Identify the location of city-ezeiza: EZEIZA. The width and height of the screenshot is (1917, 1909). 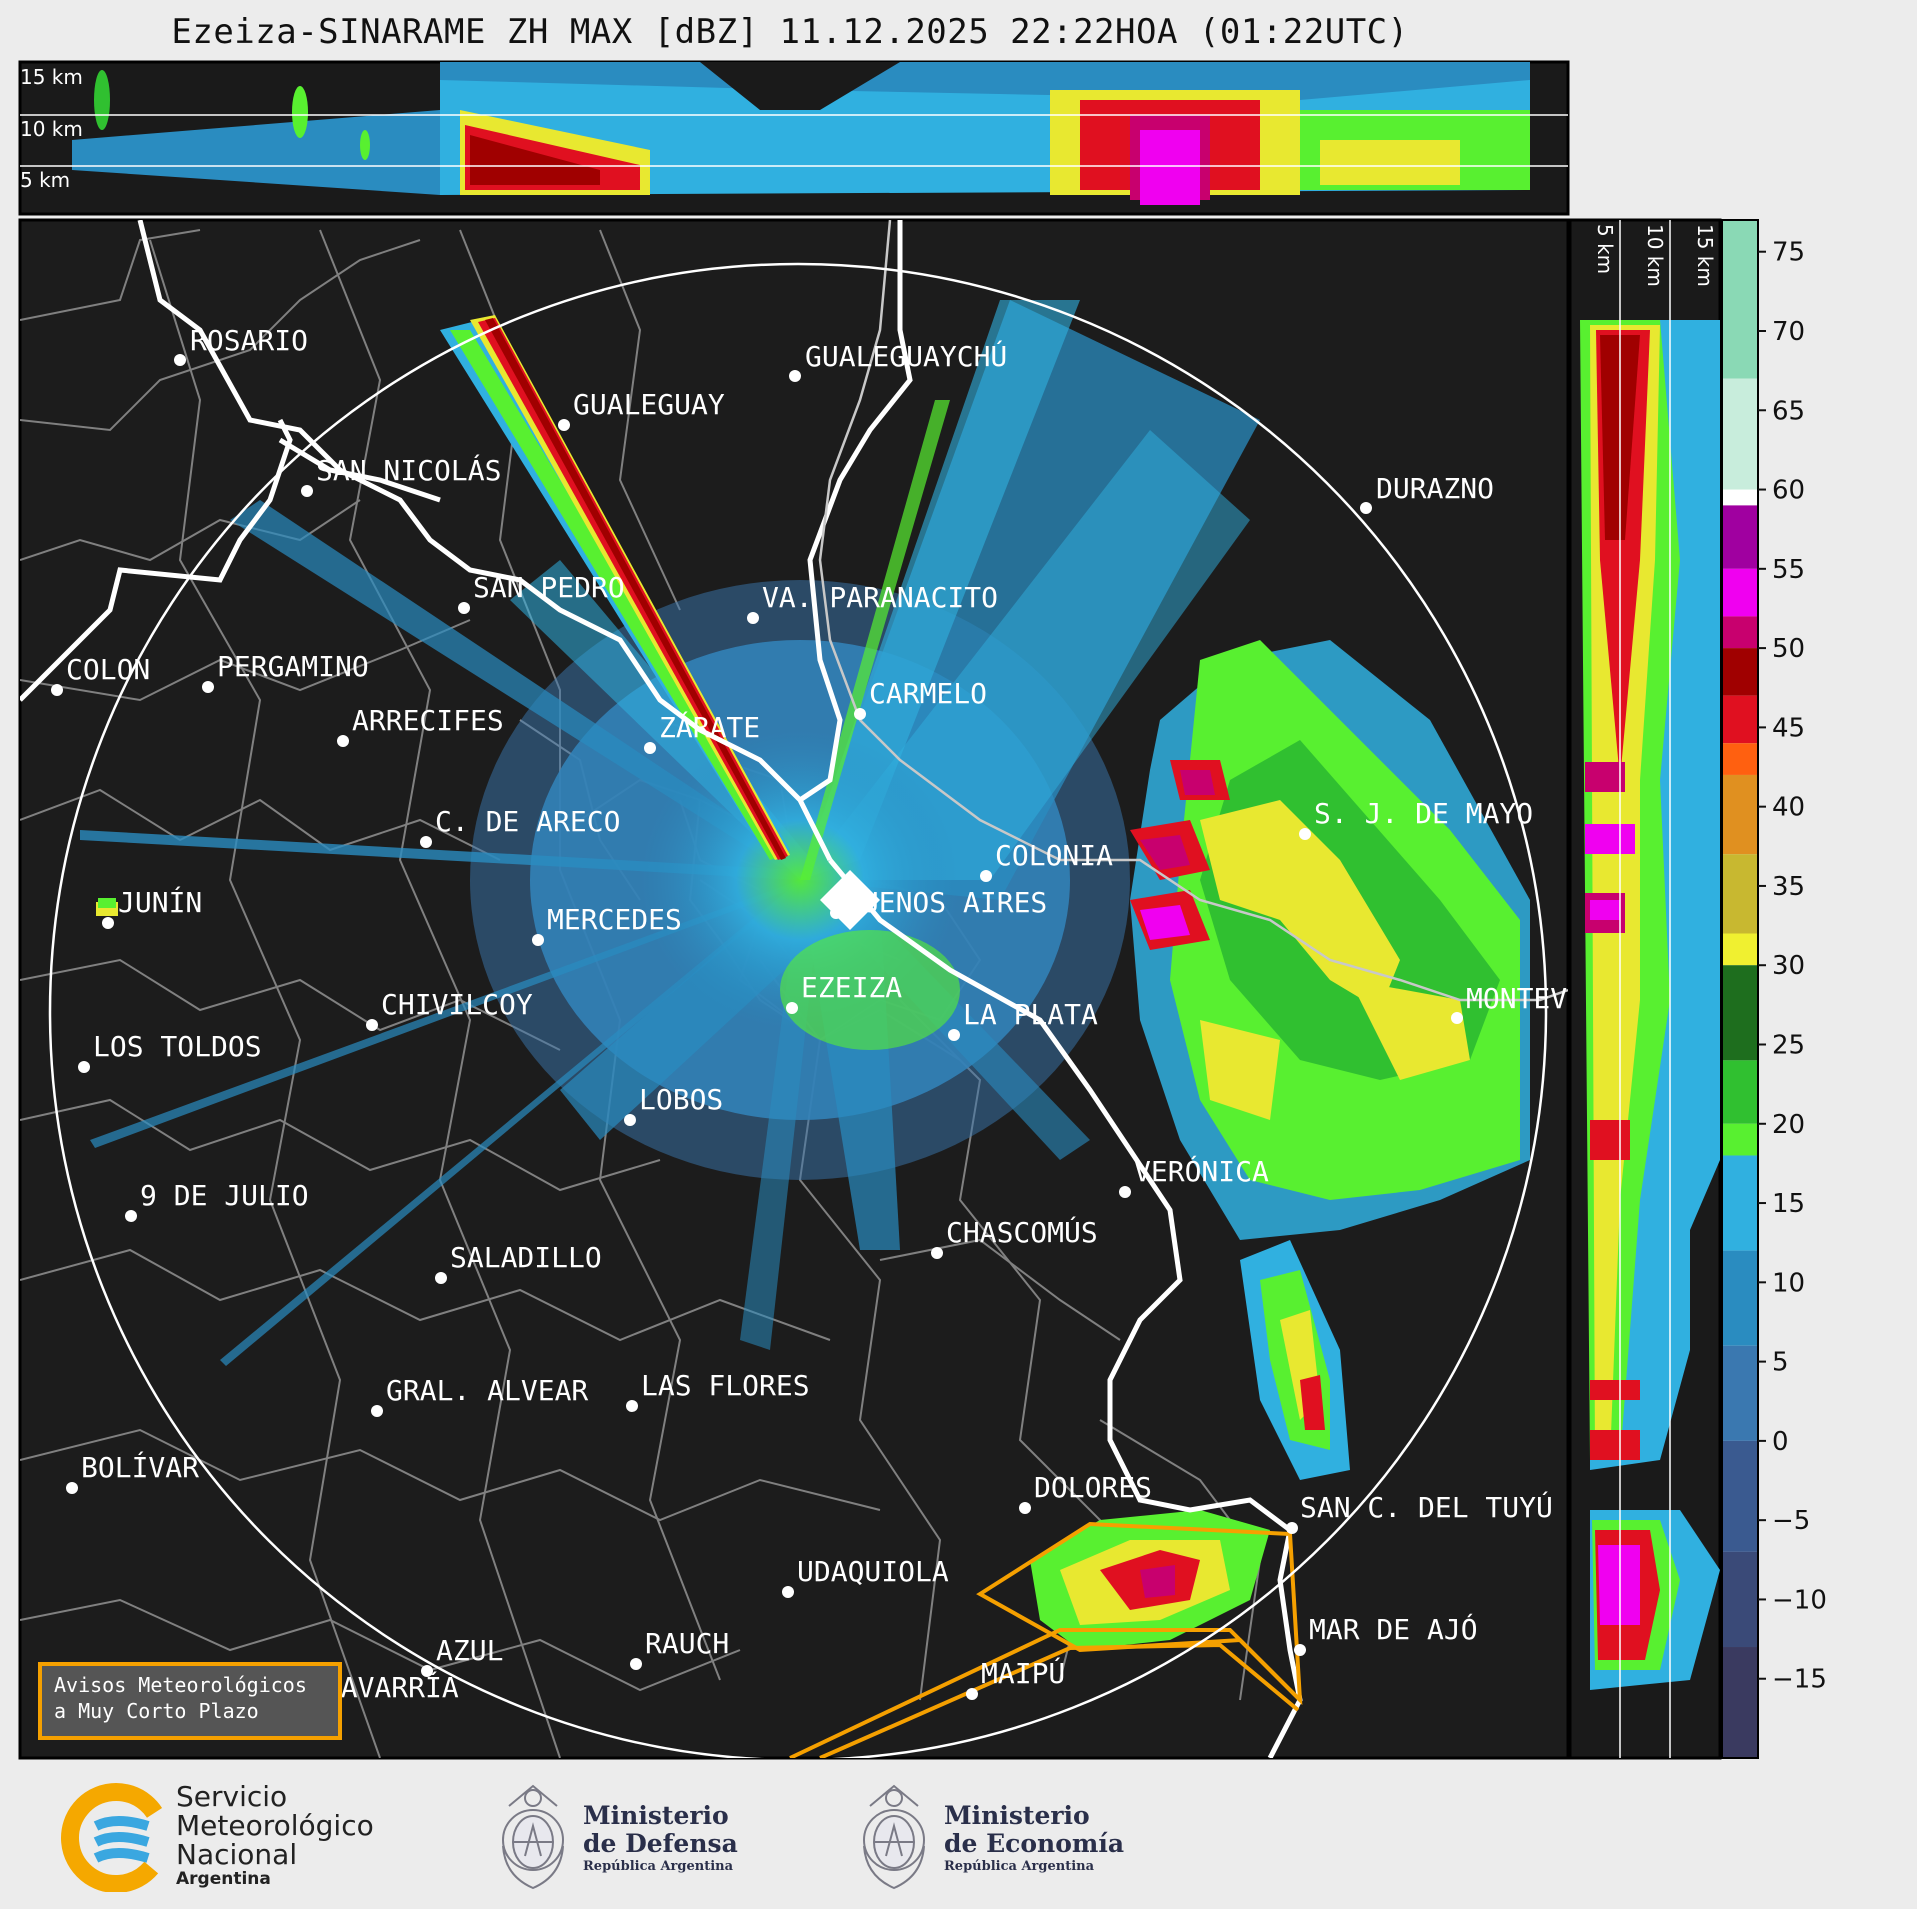
(844, 992).